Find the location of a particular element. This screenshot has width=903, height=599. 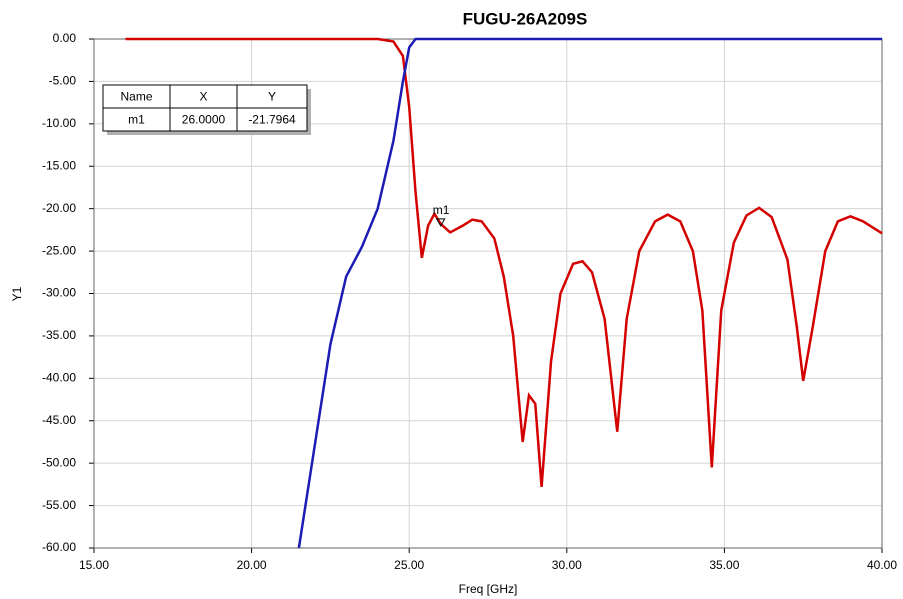

y-tick-label: -45.00 is located at coordinates (59, 420).